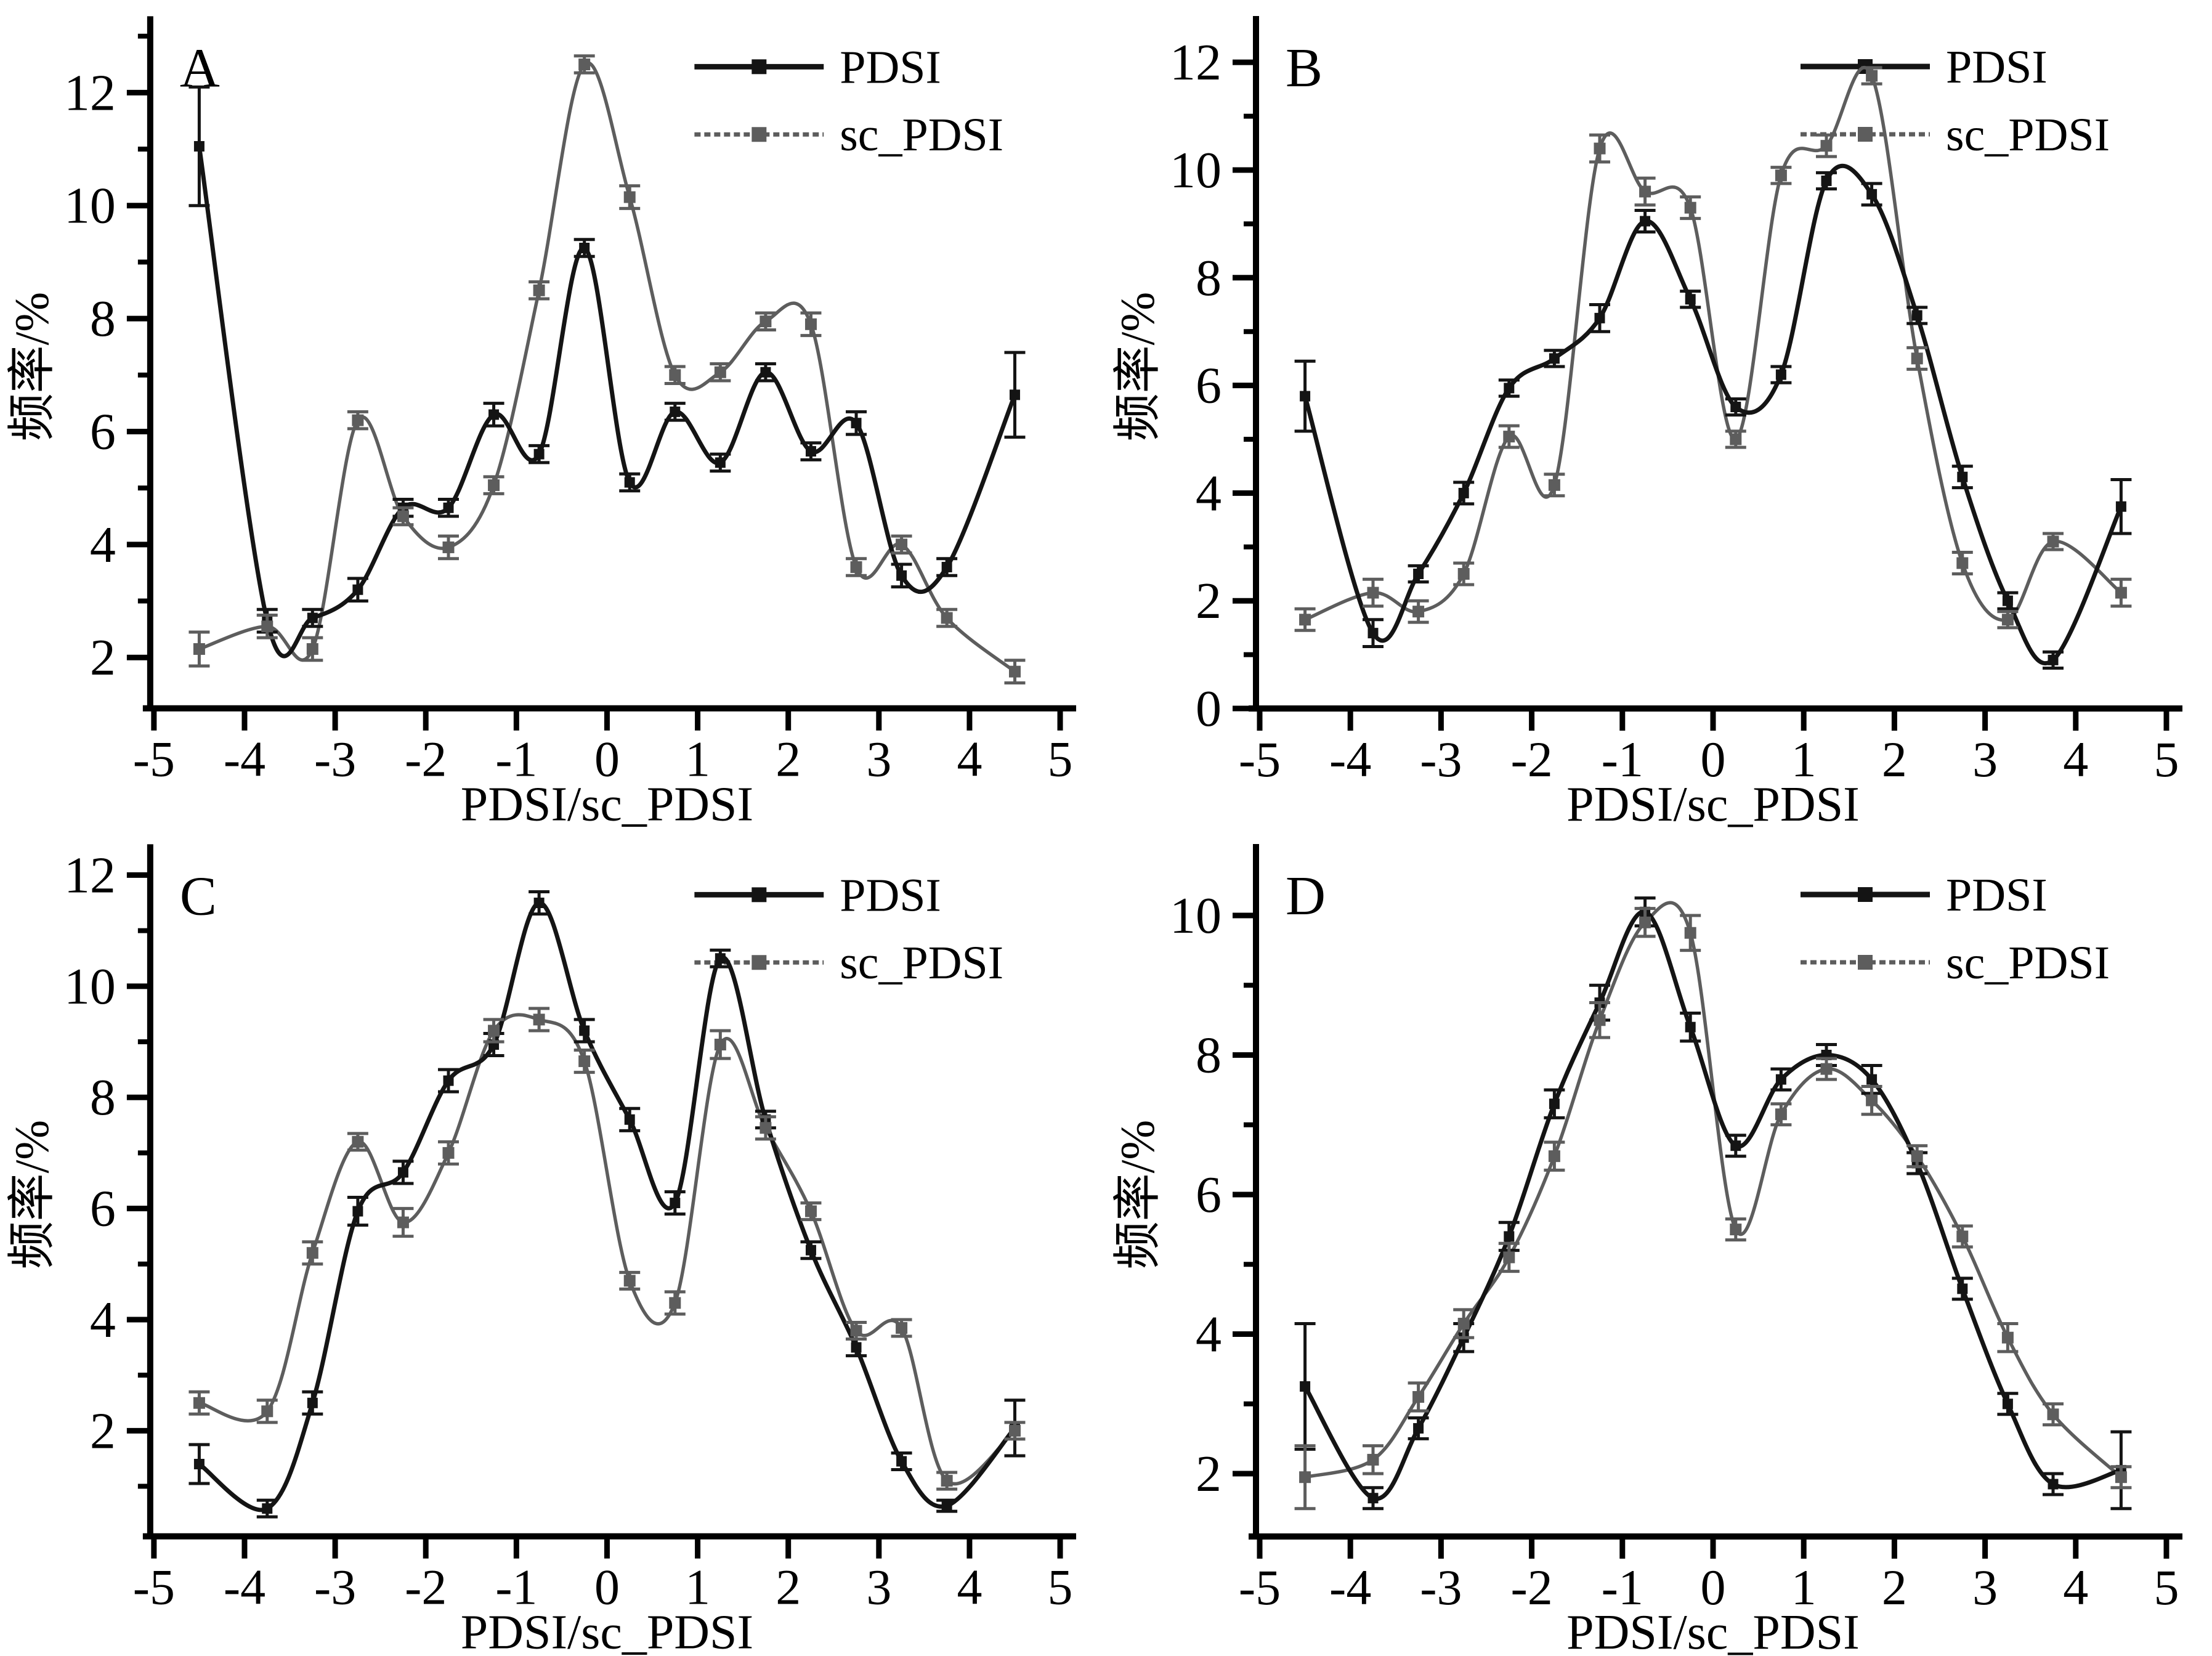 Image resolution: width=2212 pixels, height=1656 pixels. What do you see at coordinates (1865, 963) in the screenshot?
I see `legend-marker-sc_PDSI` at bounding box center [1865, 963].